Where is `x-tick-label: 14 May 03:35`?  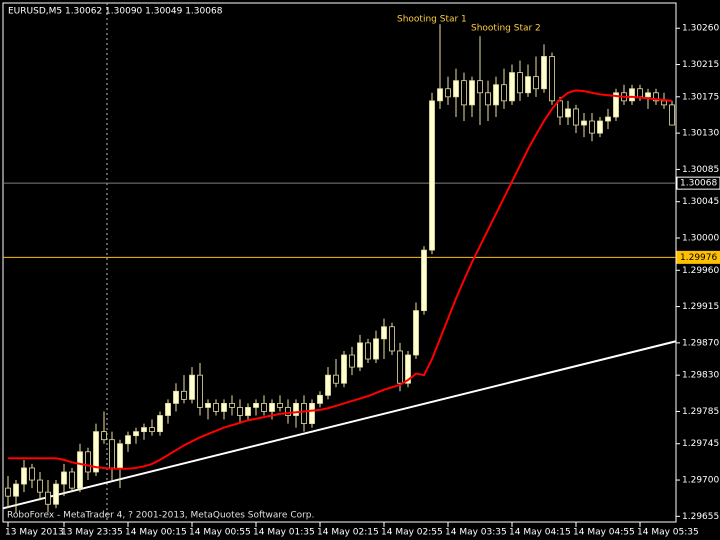
x-tick-label: 14 May 03:35 is located at coordinates (476, 533).